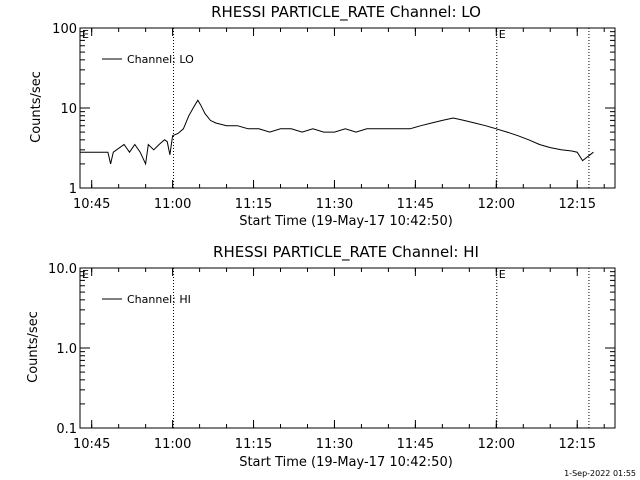 The height and width of the screenshot is (480, 640). Describe the element at coordinates (160, 59) in the screenshot. I see `legend-label: Channel: LO` at that location.